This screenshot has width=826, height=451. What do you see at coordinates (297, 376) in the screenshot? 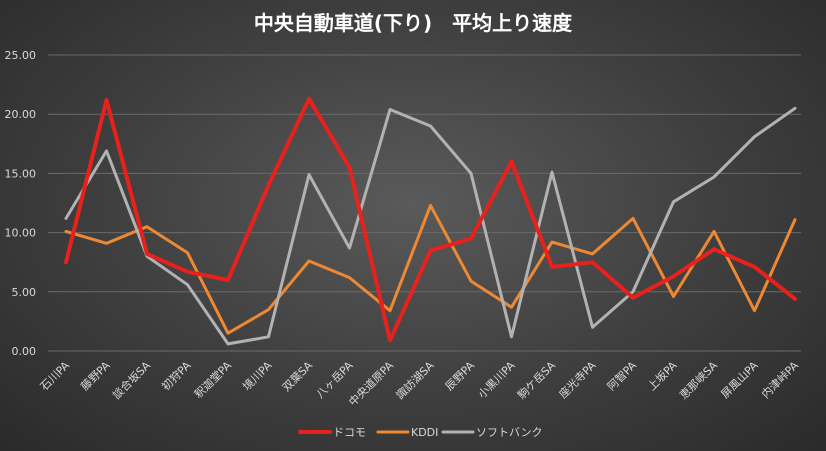
I see `x-tick-label: 双葉SA` at bounding box center [297, 376].